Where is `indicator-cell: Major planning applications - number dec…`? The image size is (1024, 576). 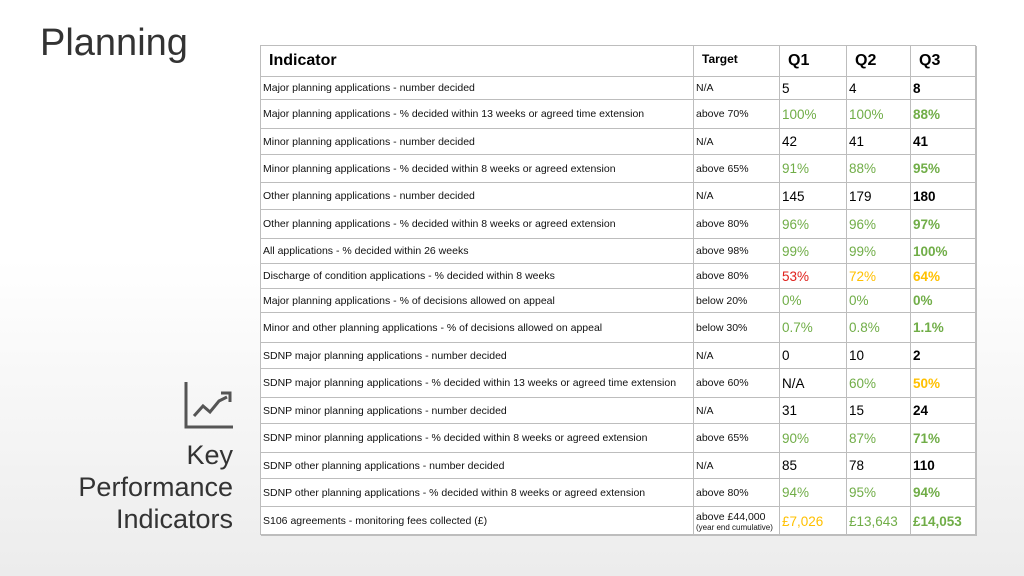 indicator-cell: Major planning applications - number dec… is located at coordinates (477, 88).